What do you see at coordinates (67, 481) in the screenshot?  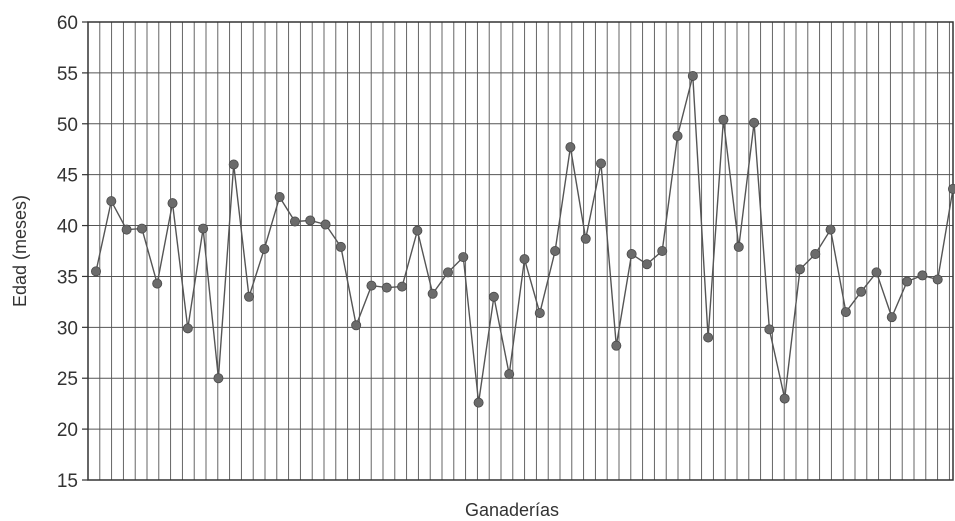 I see `y-tick-label: 15` at bounding box center [67, 481].